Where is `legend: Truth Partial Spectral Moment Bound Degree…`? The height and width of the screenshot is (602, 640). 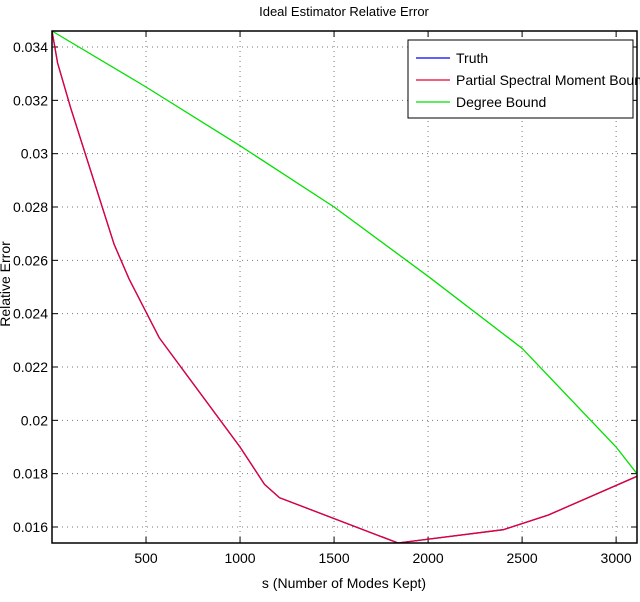
legend: Truth Partial Spectral Moment Bound Degree… is located at coordinates (523, 79).